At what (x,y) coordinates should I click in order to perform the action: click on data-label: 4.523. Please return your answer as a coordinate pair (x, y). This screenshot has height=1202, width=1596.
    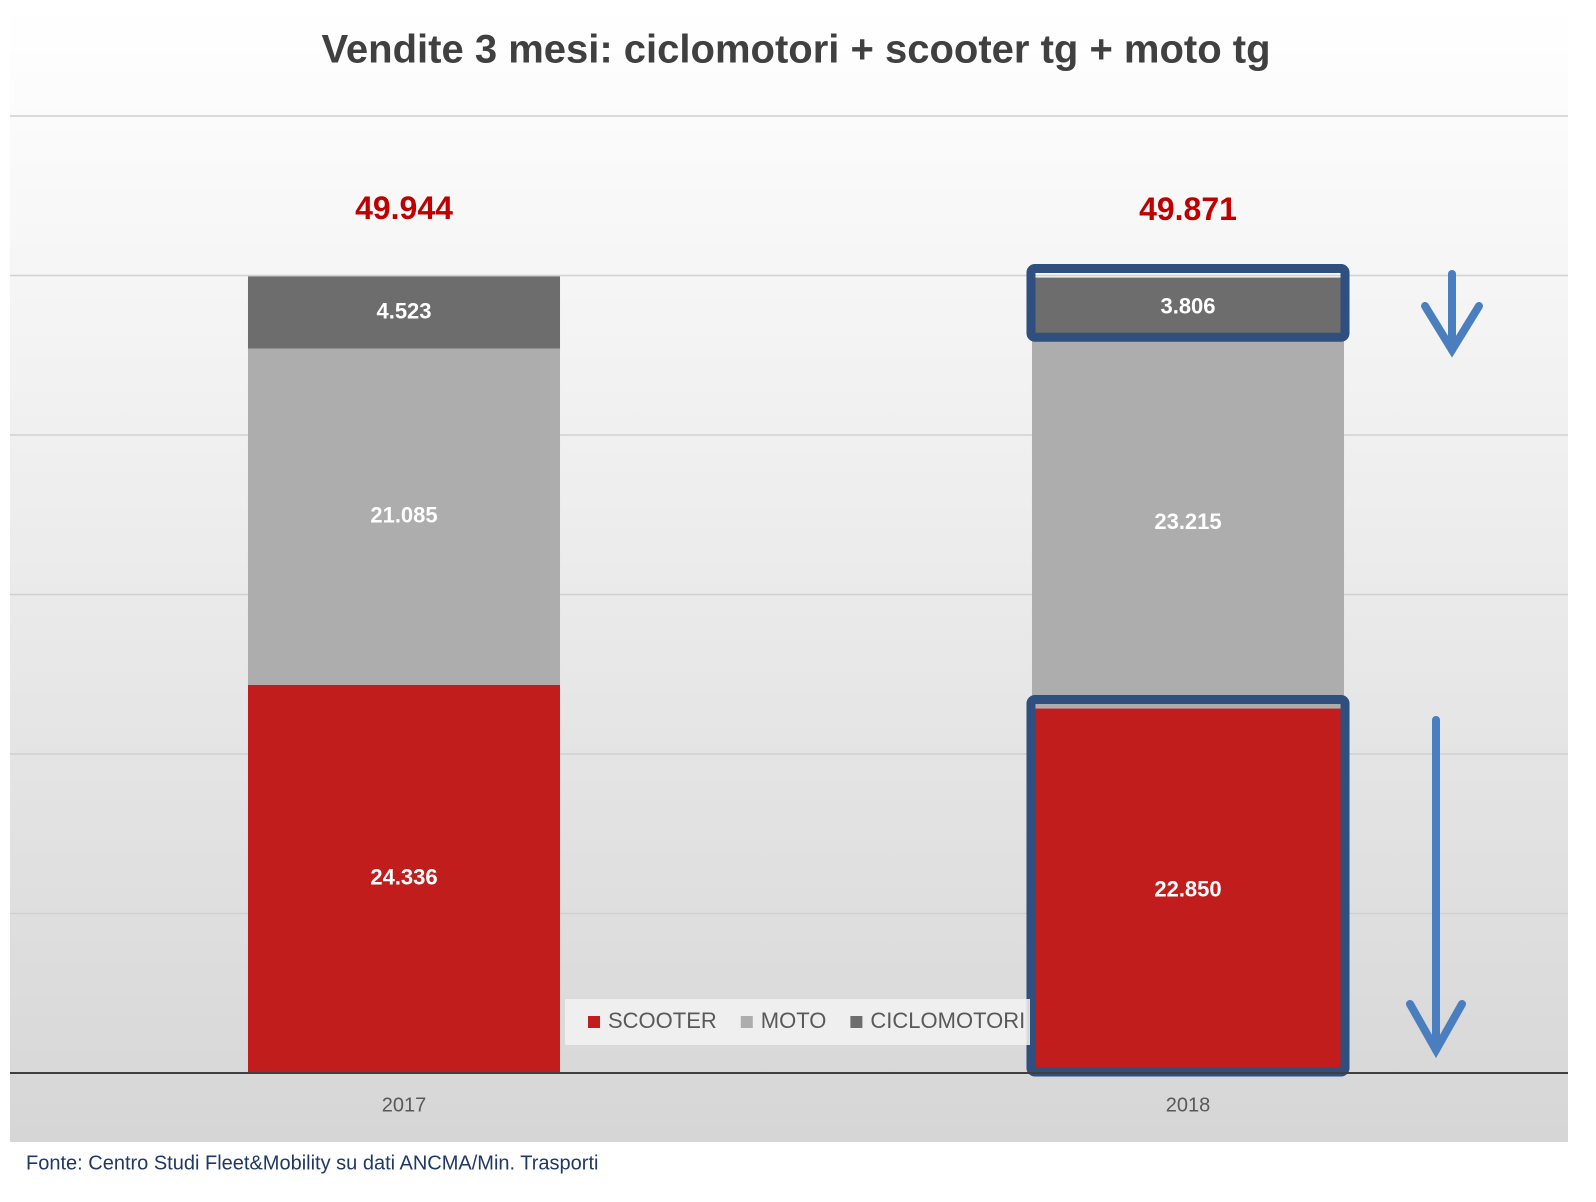
    Looking at the image, I should click on (403, 310).